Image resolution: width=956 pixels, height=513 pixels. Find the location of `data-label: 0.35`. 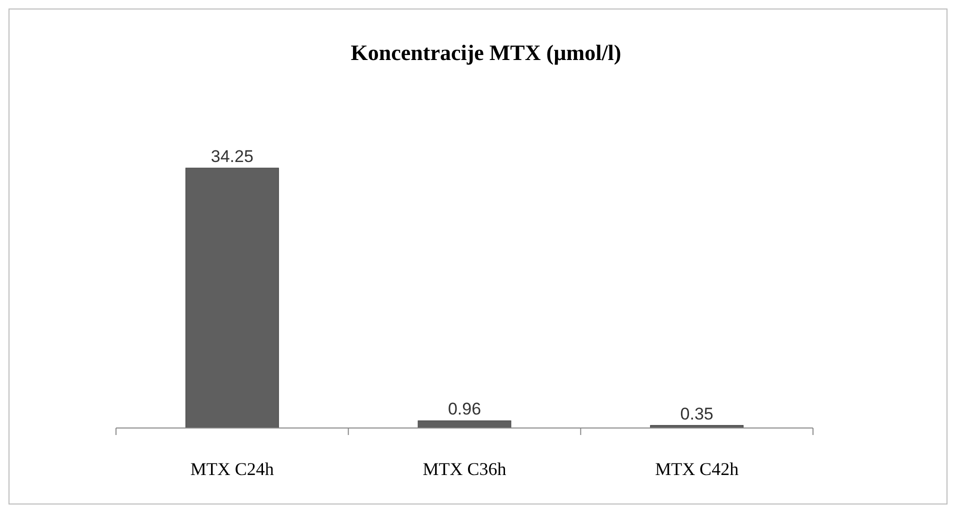

data-label: 0.35 is located at coordinates (697, 414).